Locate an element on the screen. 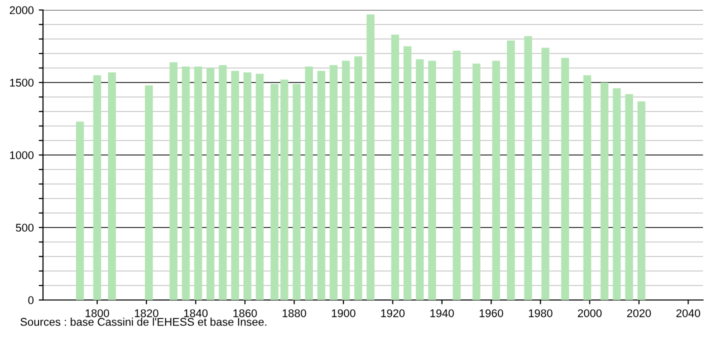 The height and width of the screenshot is (340, 710). x-tick-label: 1840 is located at coordinates (196, 313).